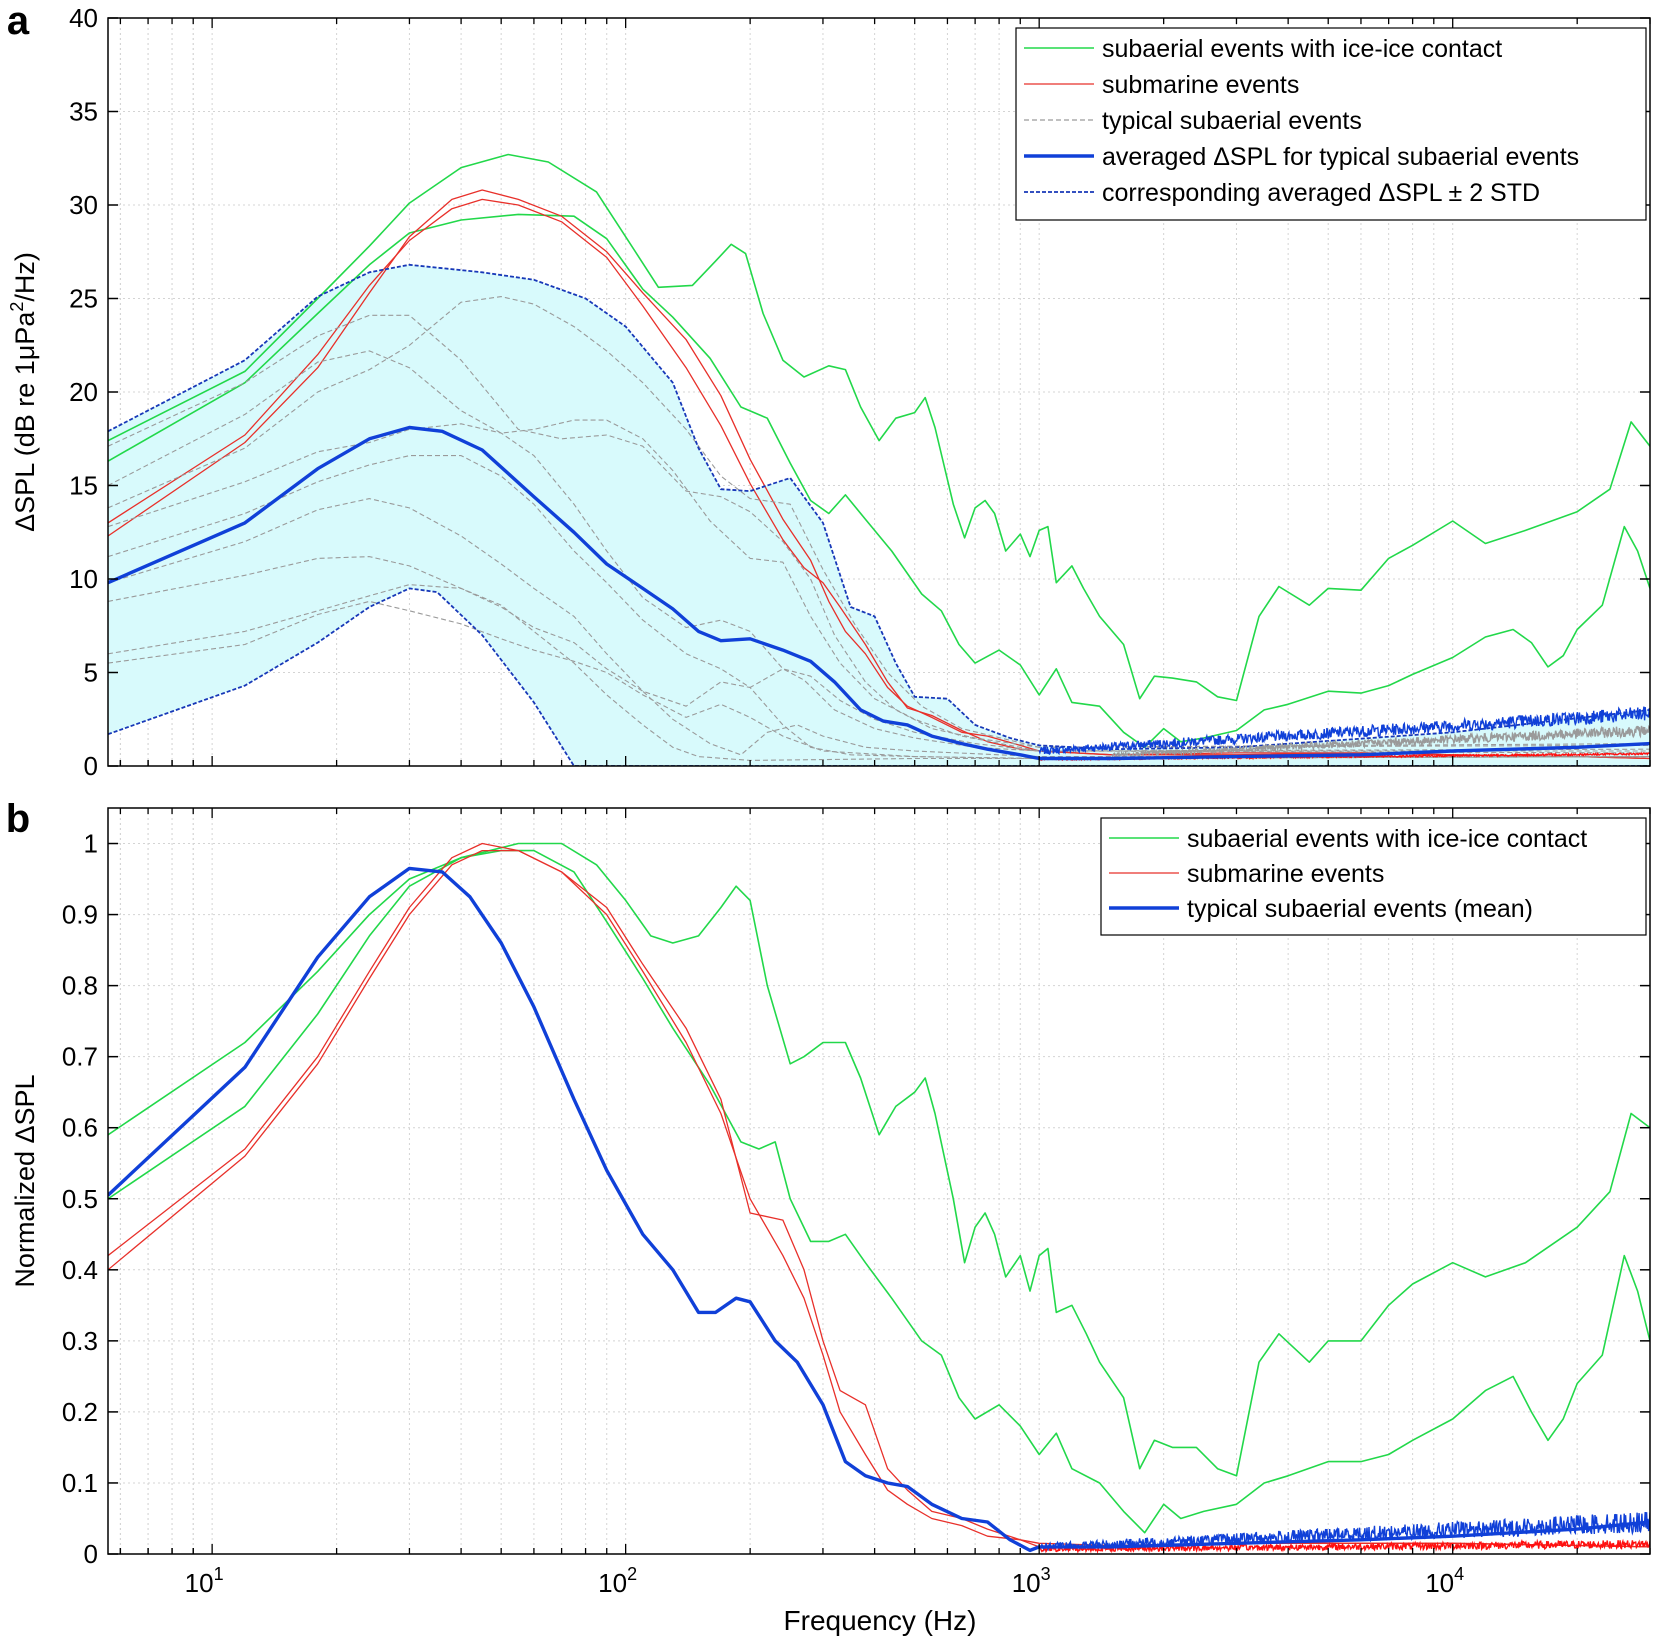  What do you see at coordinates (1232, 121) in the screenshot?
I see `legend-label: typical subaerial events` at bounding box center [1232, 121].